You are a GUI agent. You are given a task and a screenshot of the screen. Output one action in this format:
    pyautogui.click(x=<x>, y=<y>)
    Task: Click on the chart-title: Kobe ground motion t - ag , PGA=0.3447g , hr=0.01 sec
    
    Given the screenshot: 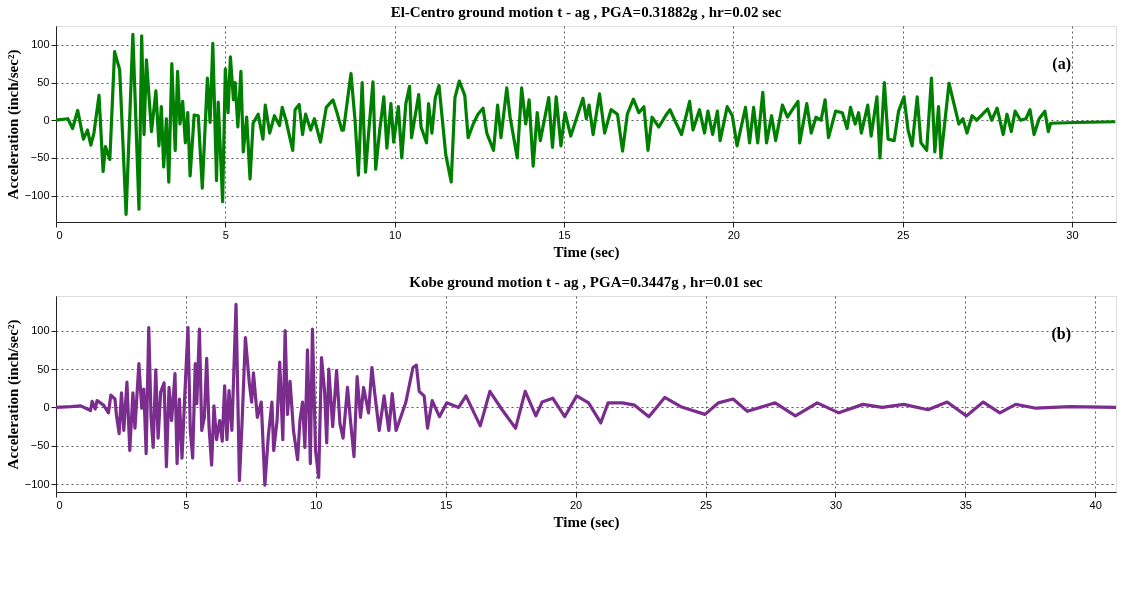 What is the action you would take?
    pyautogui.click(x=586, y=282)
    